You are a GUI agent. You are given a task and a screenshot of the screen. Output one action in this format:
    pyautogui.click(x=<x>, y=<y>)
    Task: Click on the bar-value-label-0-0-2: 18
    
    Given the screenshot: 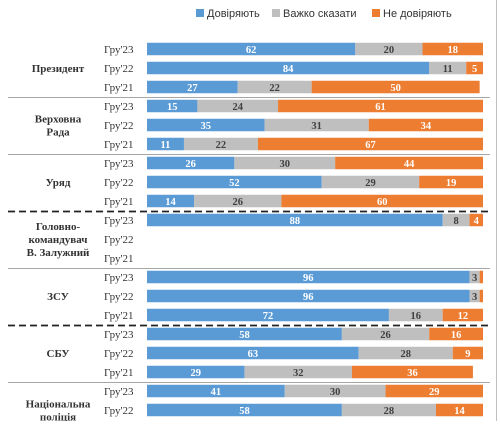 What is the action you would take?
    pyautogui.click(x=453, y=50)
    